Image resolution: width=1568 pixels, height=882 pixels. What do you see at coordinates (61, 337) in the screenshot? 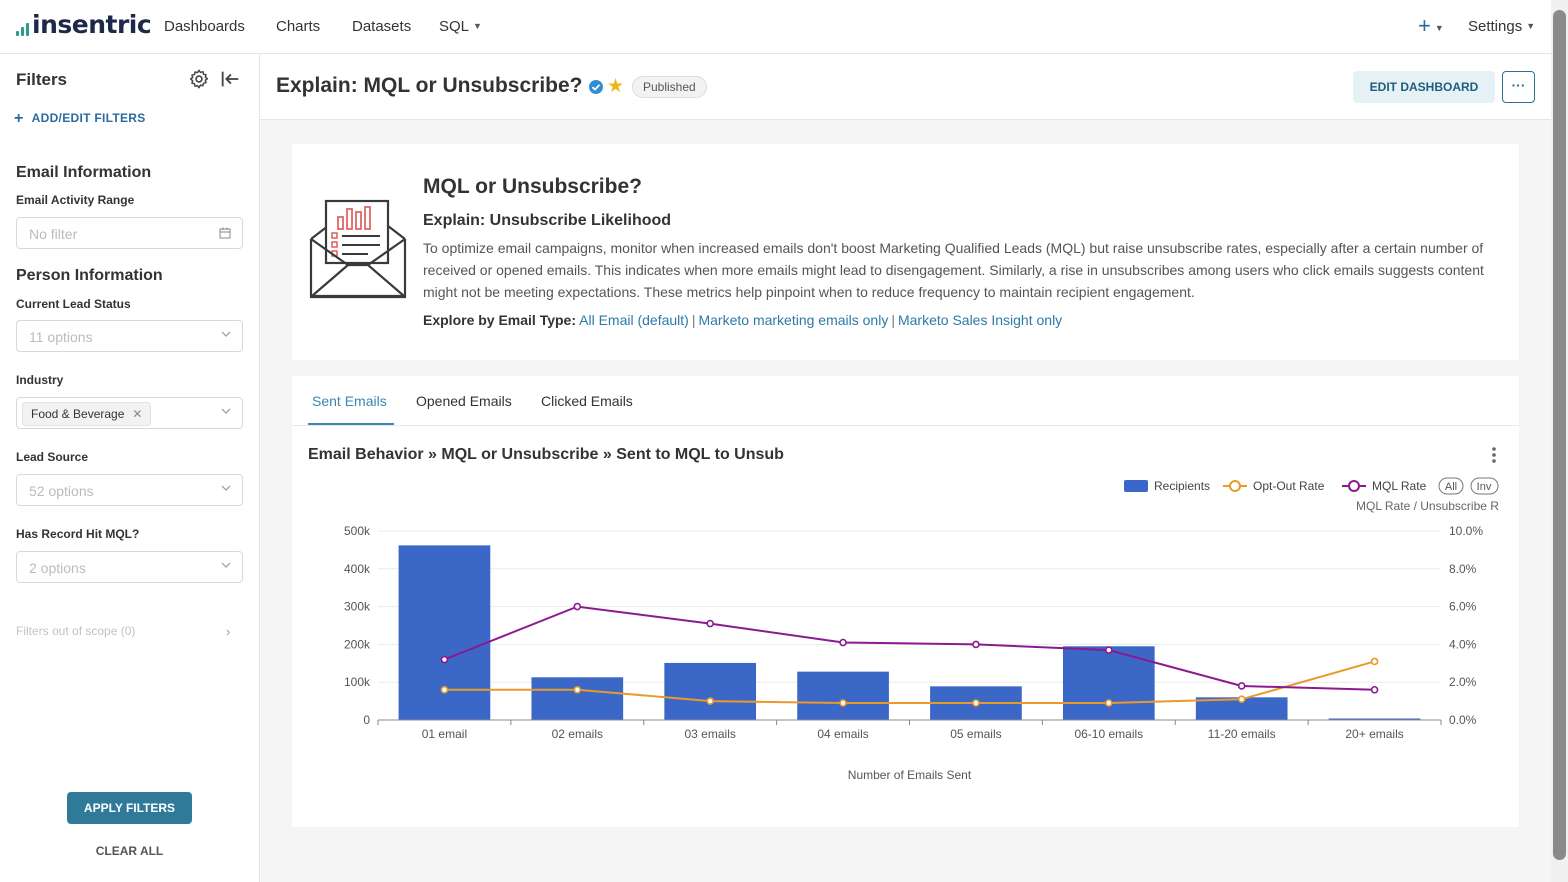
I see `current-lead-status-placeholder: 11 options` at bounding box center [61, 337].